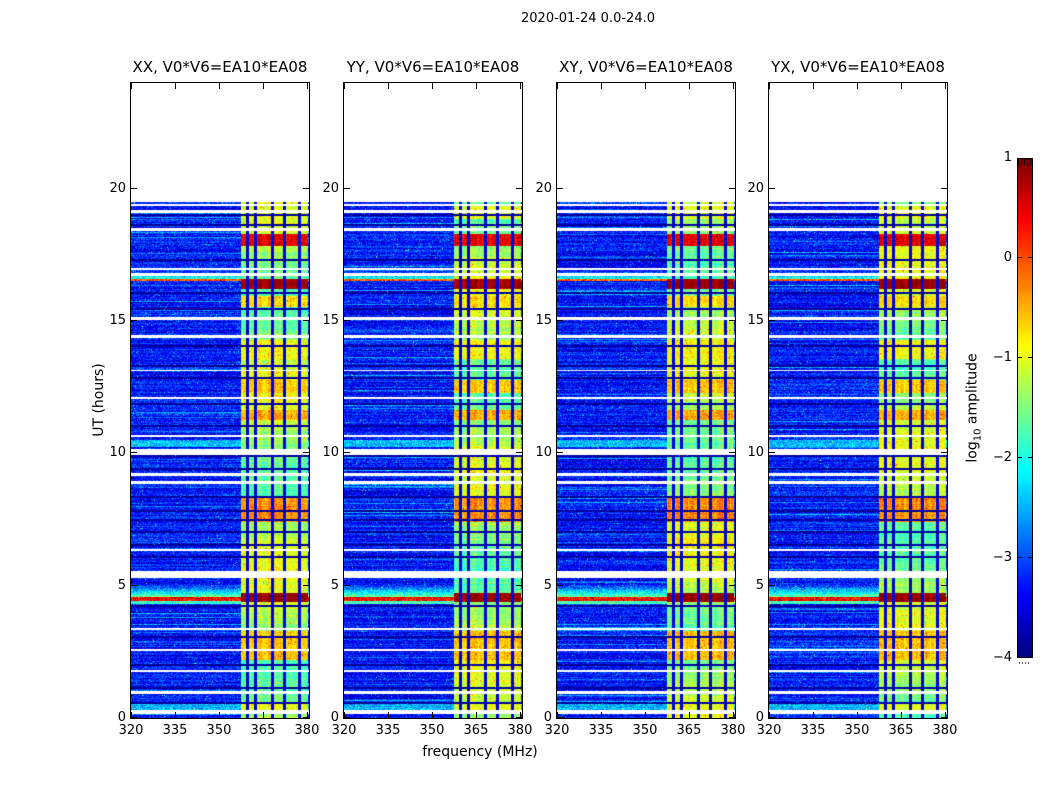 The image size is (1050, 800). I want to click on colorbar-tick-label: 0, so click(1007, 257).